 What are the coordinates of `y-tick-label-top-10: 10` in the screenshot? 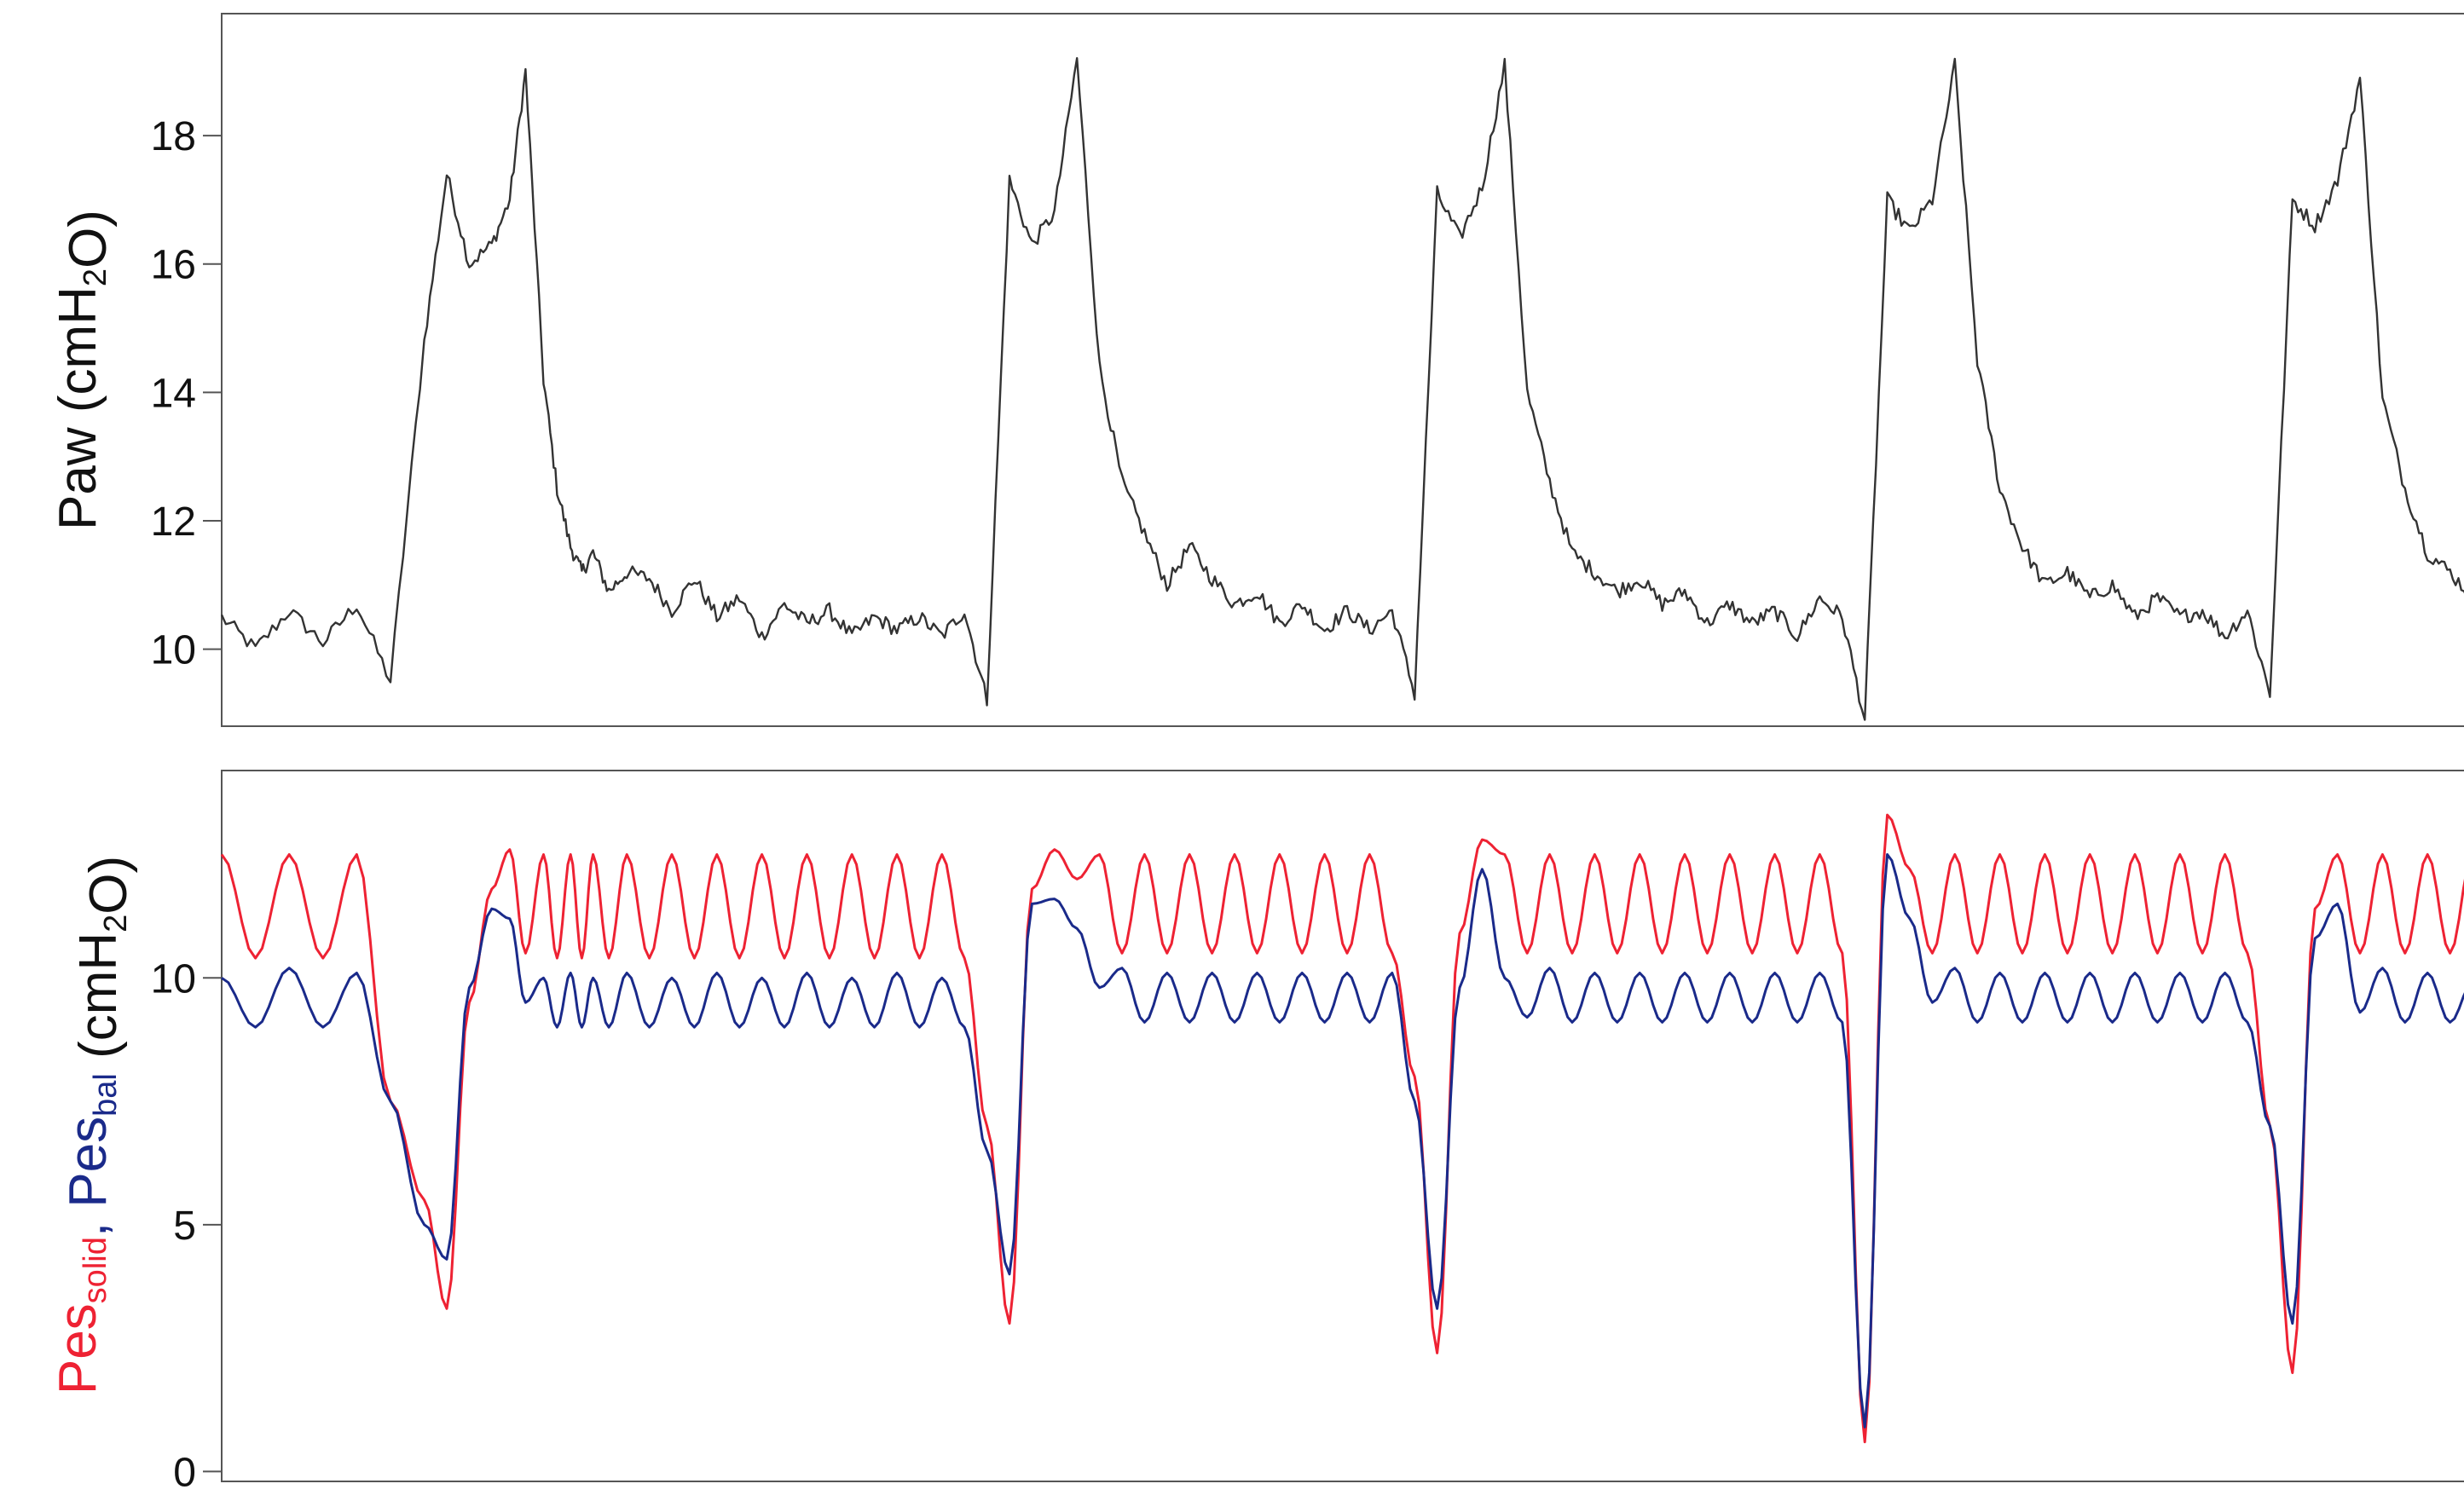 It's located at (173, 650).